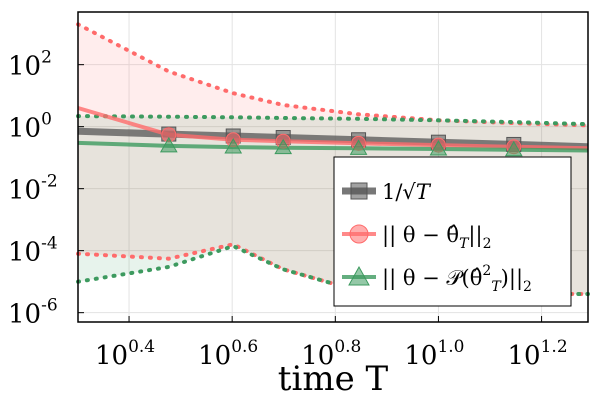 This screenshot has width=600, height=400. I want to click on x-tick-label: 100.4, so click(125, 354).